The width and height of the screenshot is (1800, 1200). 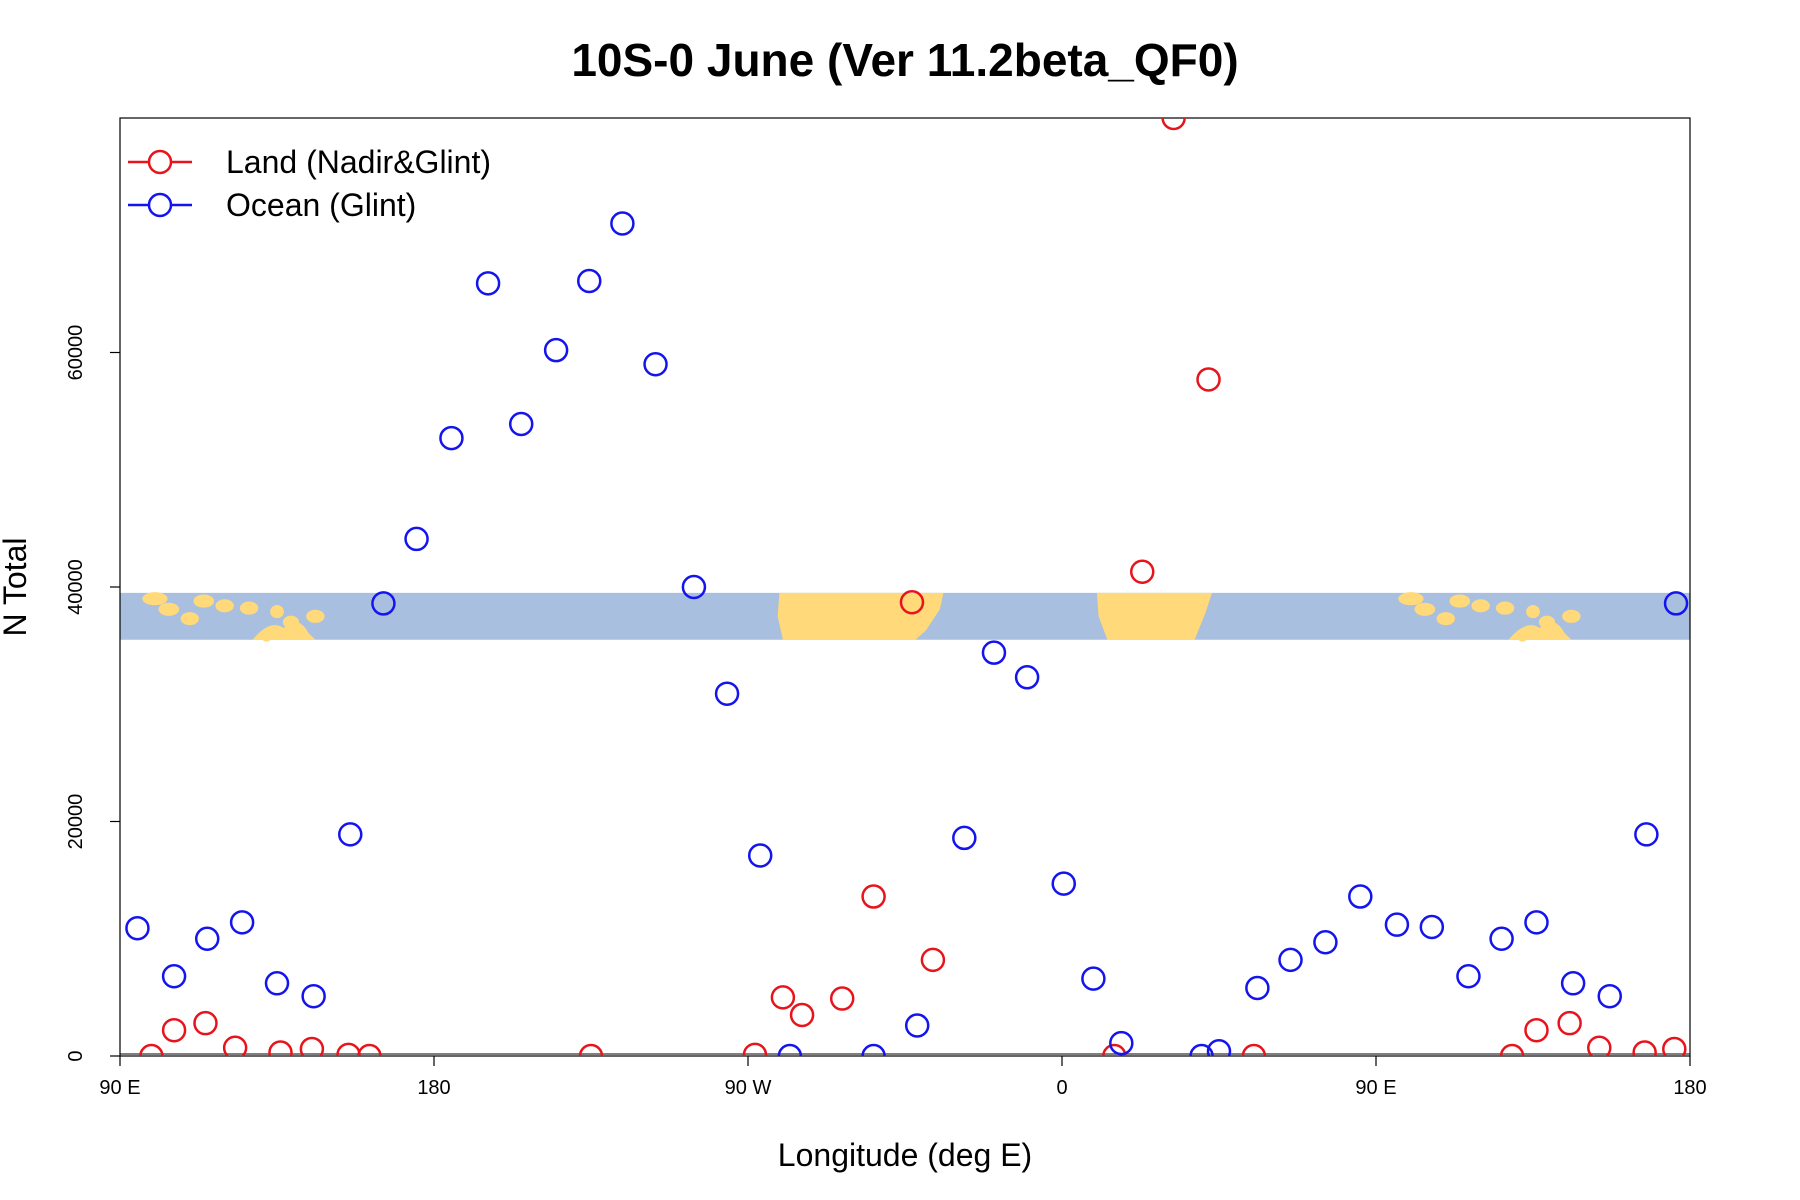 I want to click on x-tick-label: 90 W, so click(x=748, y=1088).